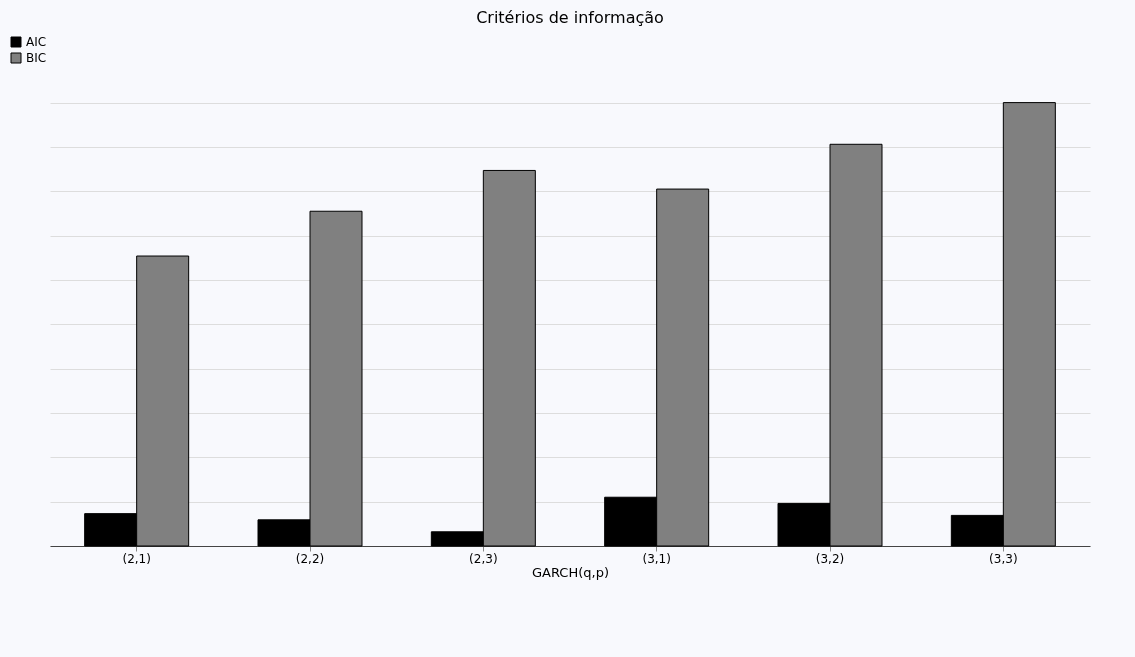  Describe the element at coordinates (310, 558) in the screenshot. I see `x-tick-label: (2,2)` at that location.